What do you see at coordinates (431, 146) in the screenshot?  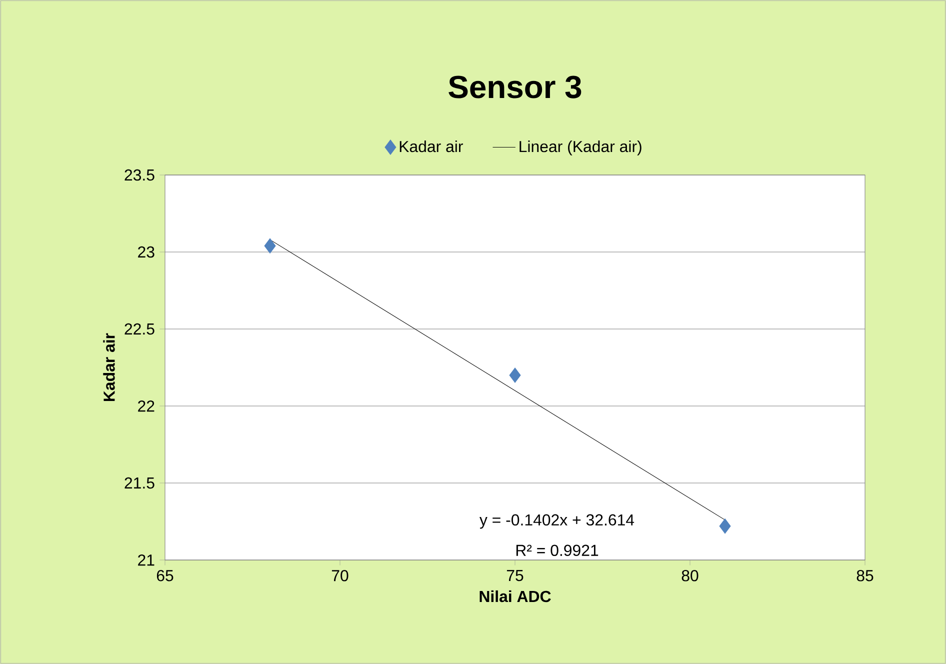 I see `legend-label: Kadar air` at bounding box center [431, 146].